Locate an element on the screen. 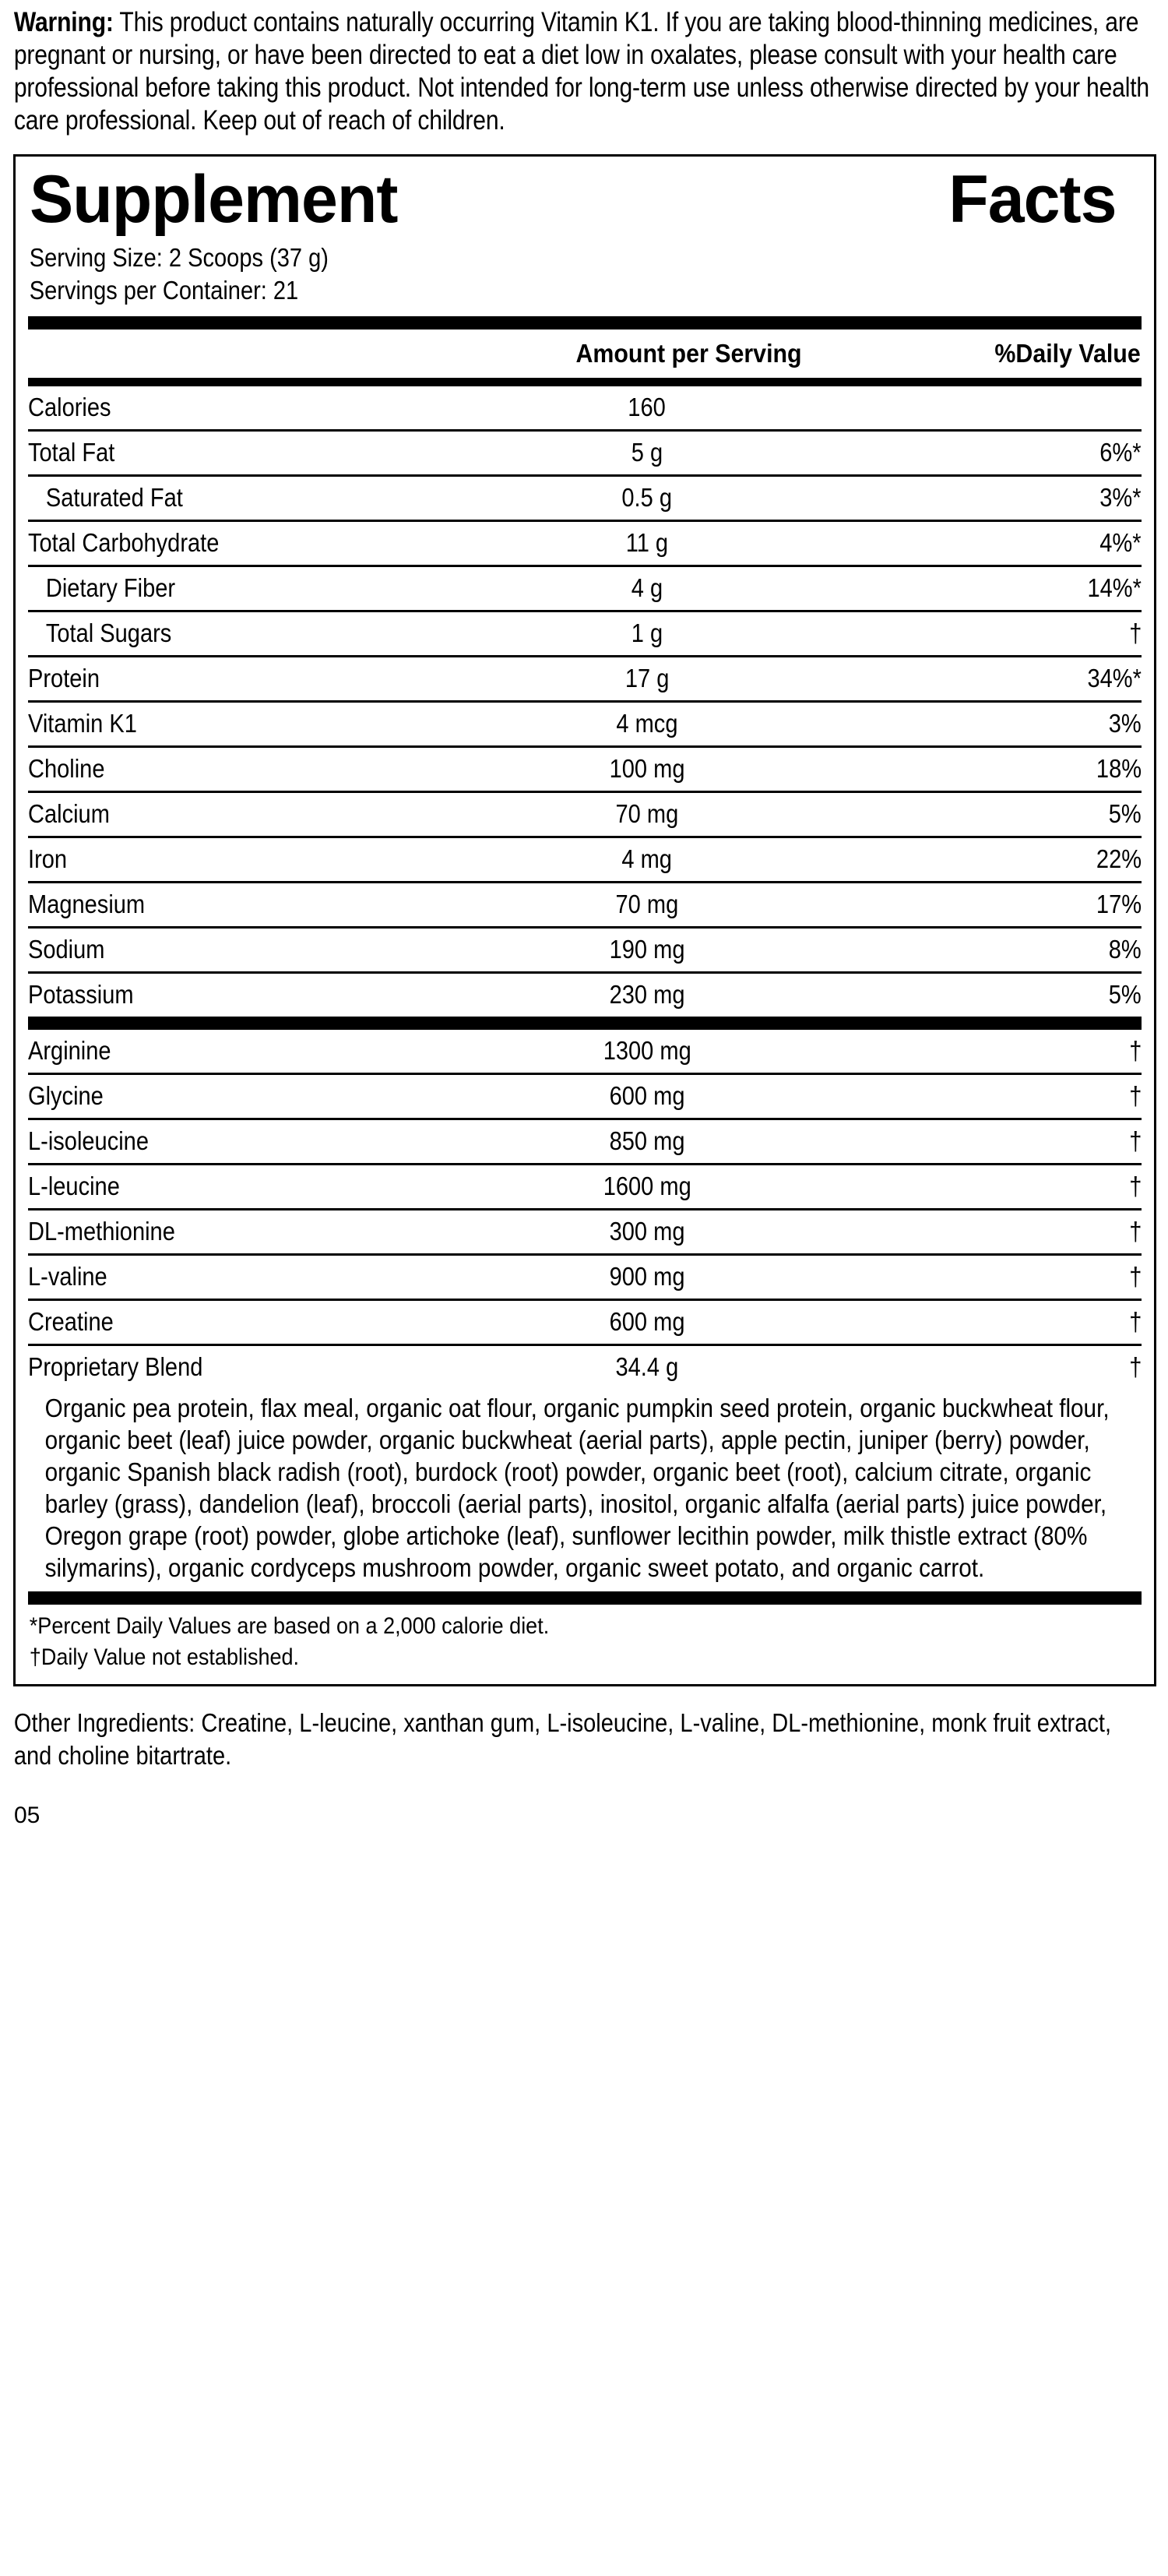 This screenshot has width=1168, height=2576. nutrient-name: Potassium is located at coordinates (81, 995).